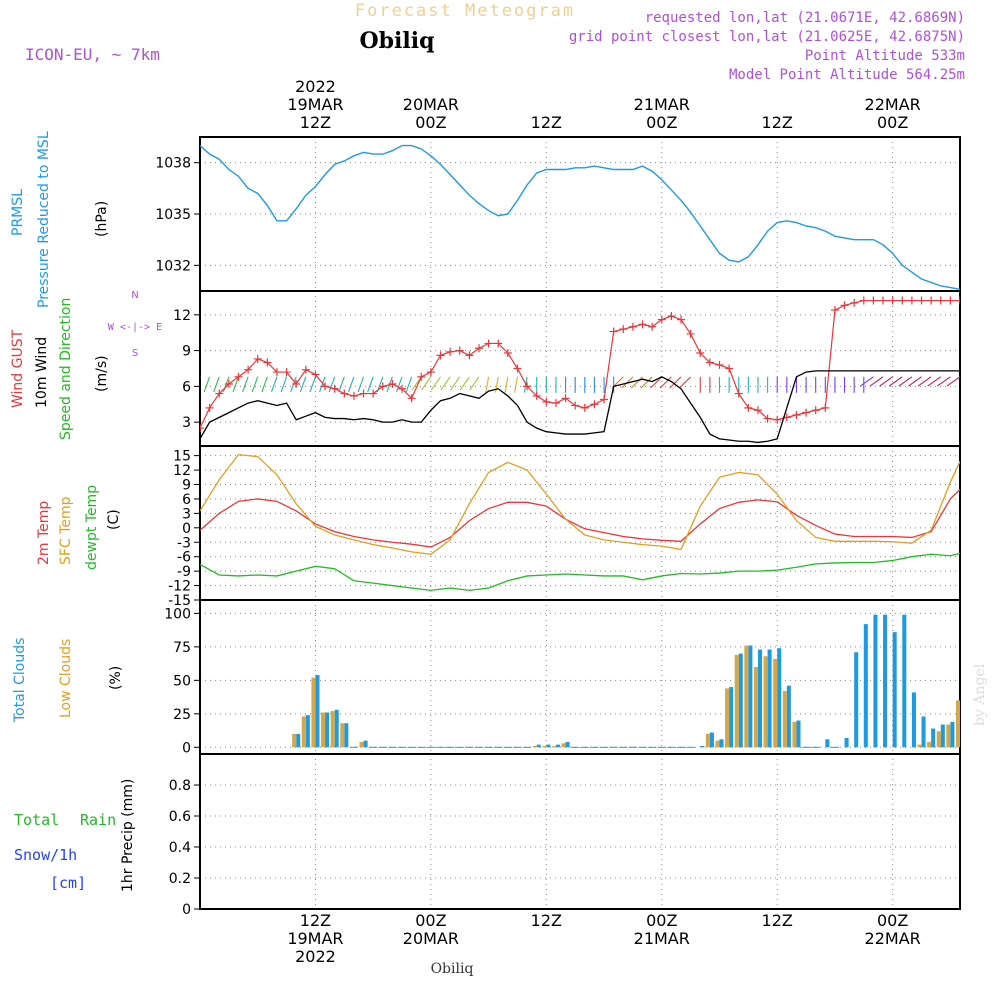  What do you see at coordinates (184, 543) in the screenshot?
I see `y-tick-label: -3` at bounding box center [184, 543].